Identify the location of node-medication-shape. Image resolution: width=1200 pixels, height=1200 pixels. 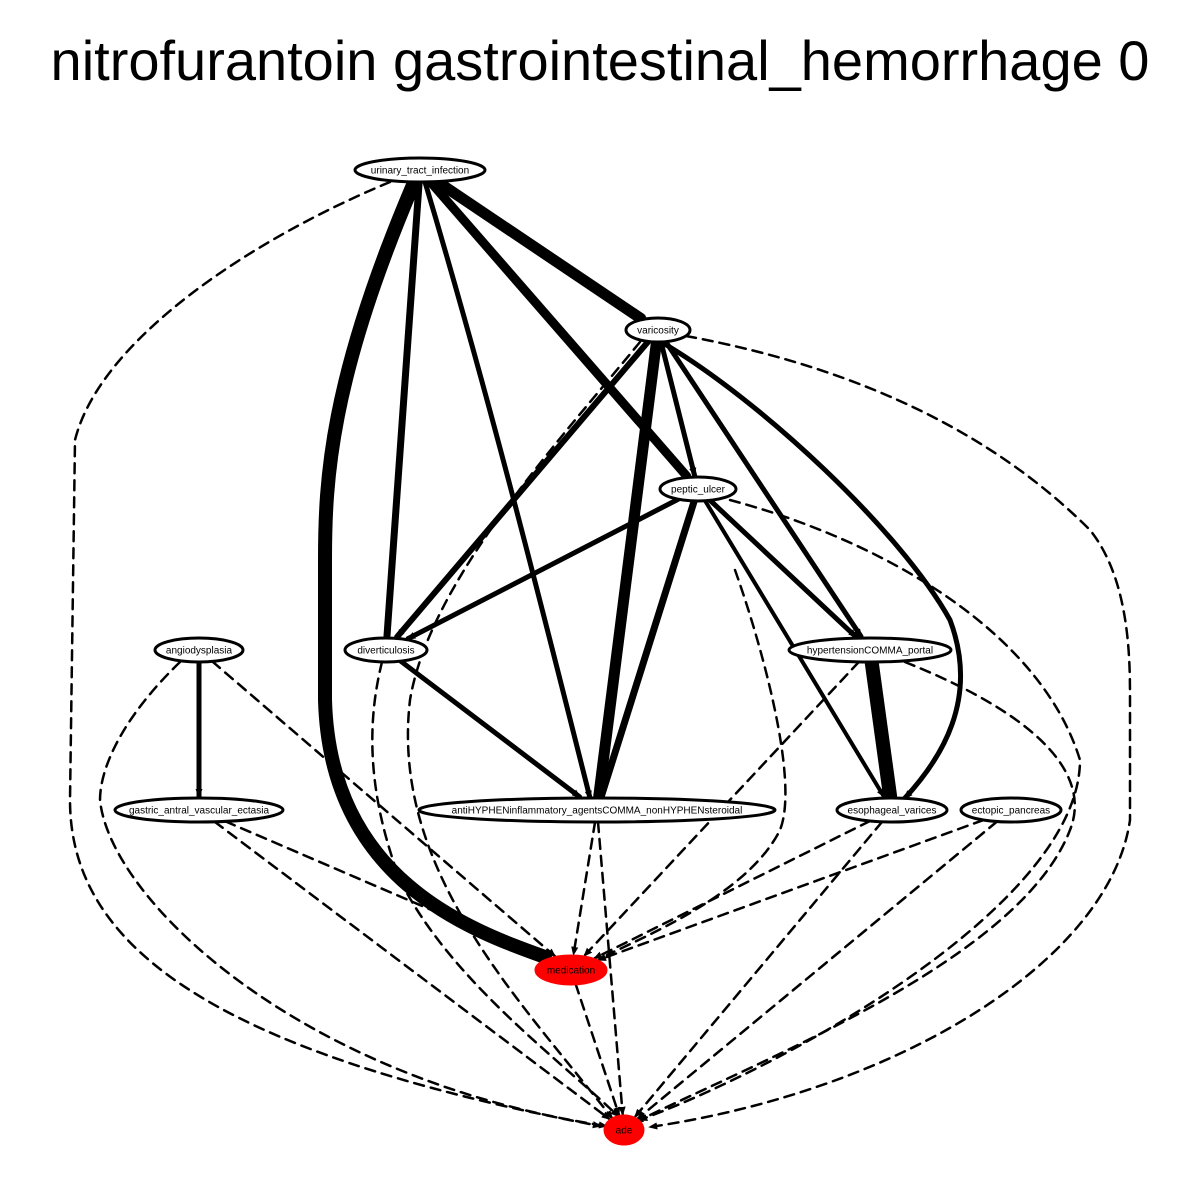
(571, 970).